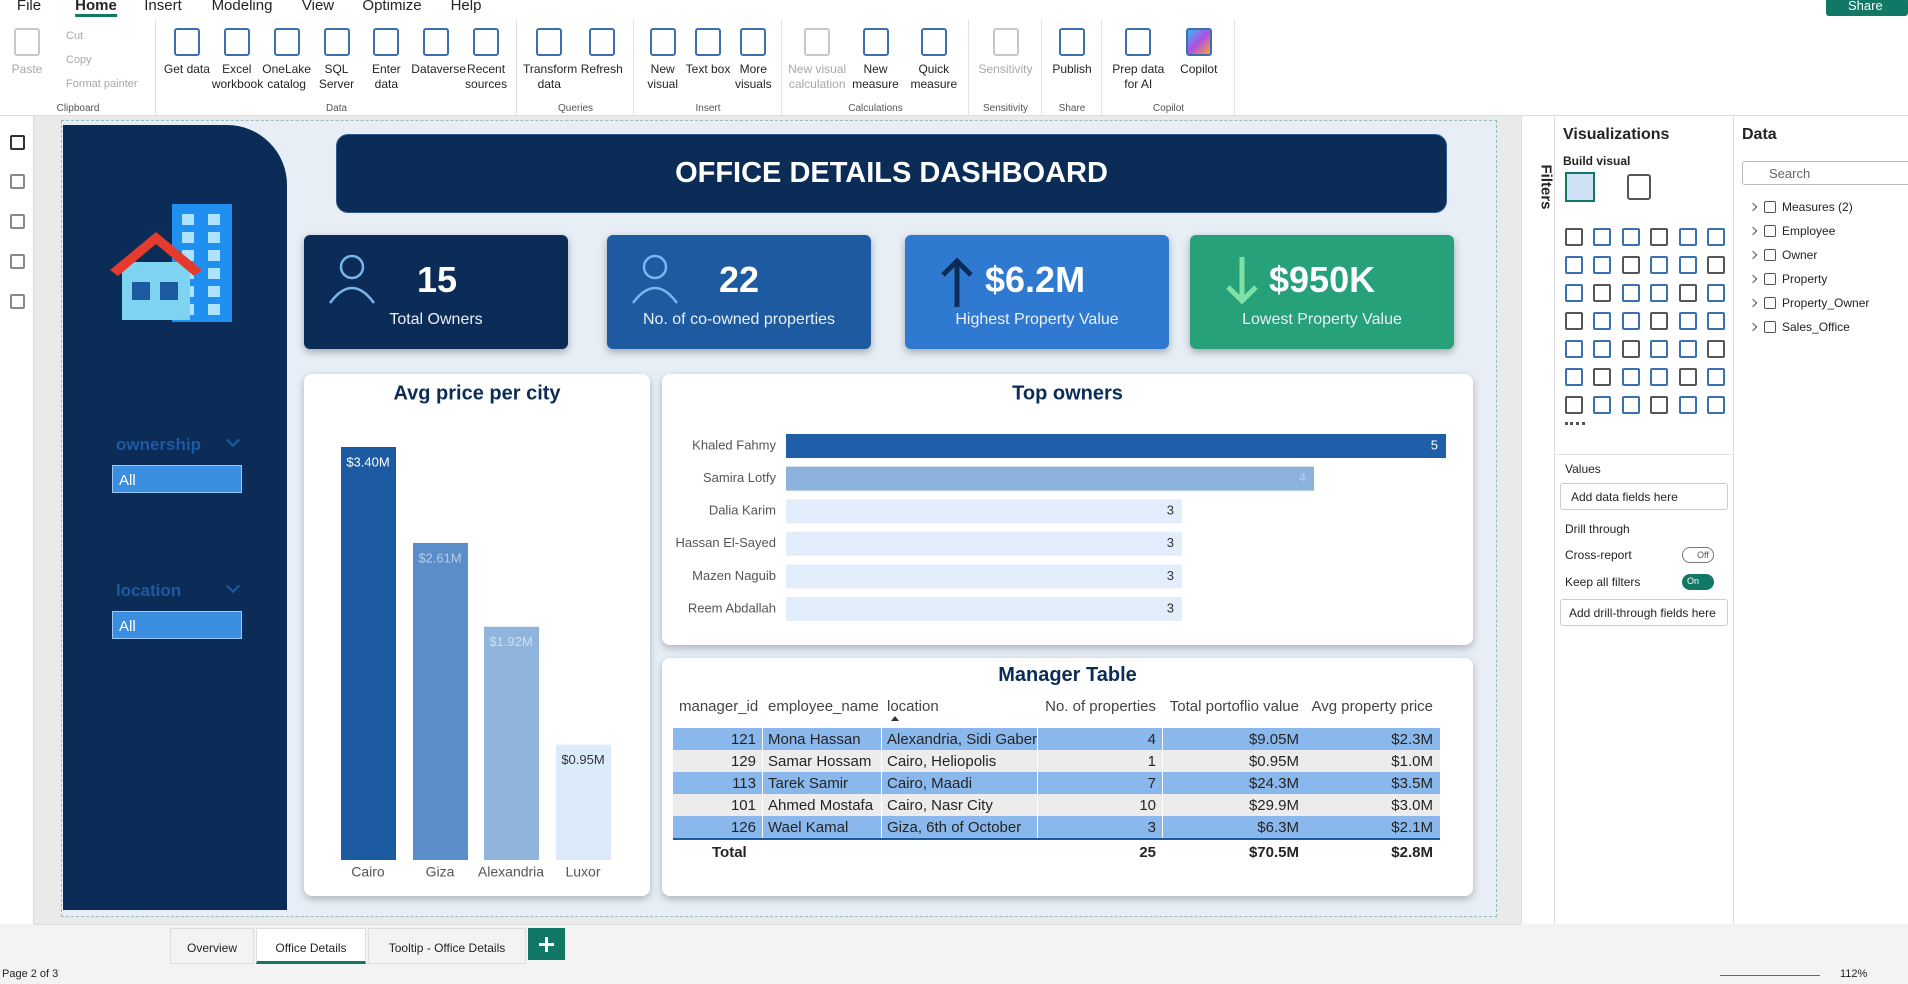 The height and width of the screenshot is (984, 1908). I want to click on search-box: Search, so click(1825, 173).